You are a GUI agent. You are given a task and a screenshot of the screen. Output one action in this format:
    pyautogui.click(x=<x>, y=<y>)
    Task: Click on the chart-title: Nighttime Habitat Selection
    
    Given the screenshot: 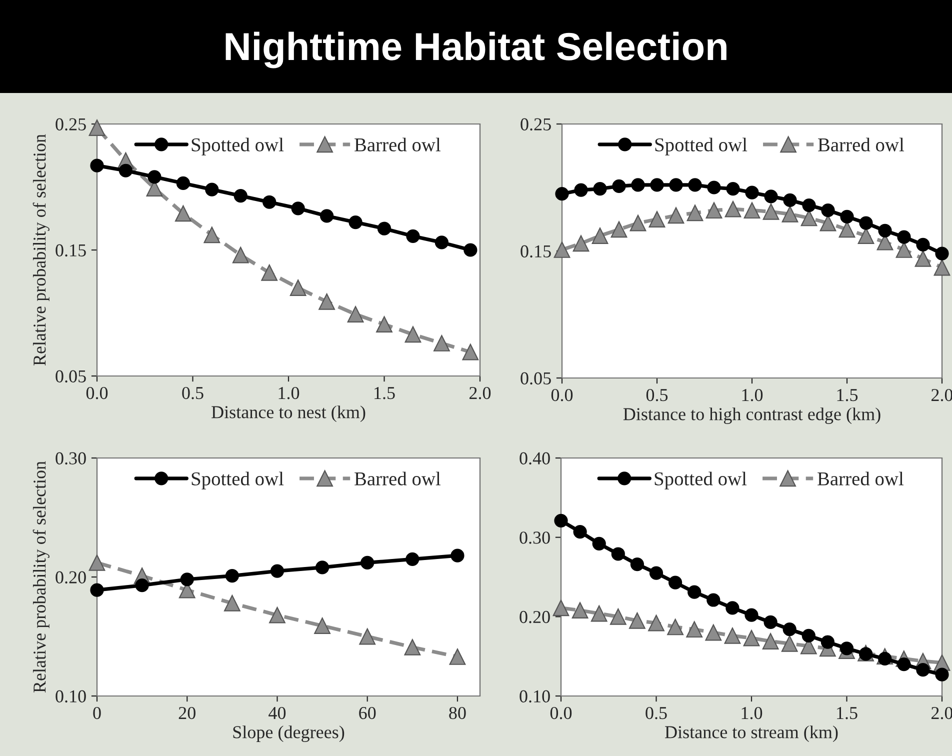 What is the action you would take?
    pyautogui.click(x=476, y=50)
    